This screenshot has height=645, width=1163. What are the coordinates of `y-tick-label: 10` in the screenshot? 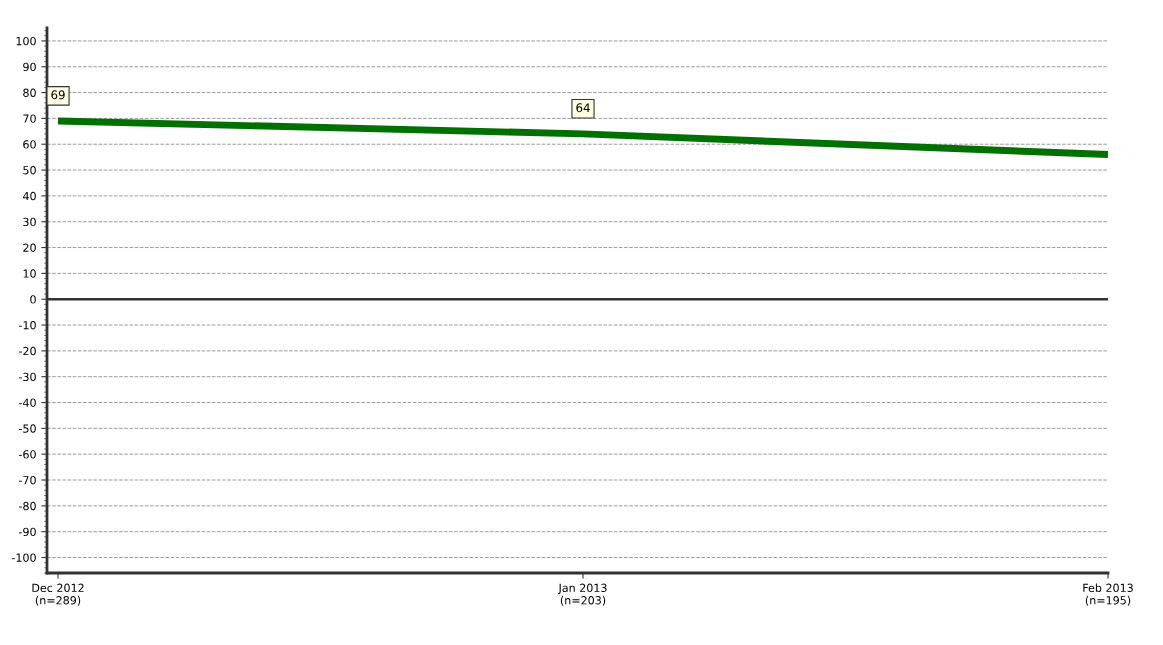 It's located at (29, 273).